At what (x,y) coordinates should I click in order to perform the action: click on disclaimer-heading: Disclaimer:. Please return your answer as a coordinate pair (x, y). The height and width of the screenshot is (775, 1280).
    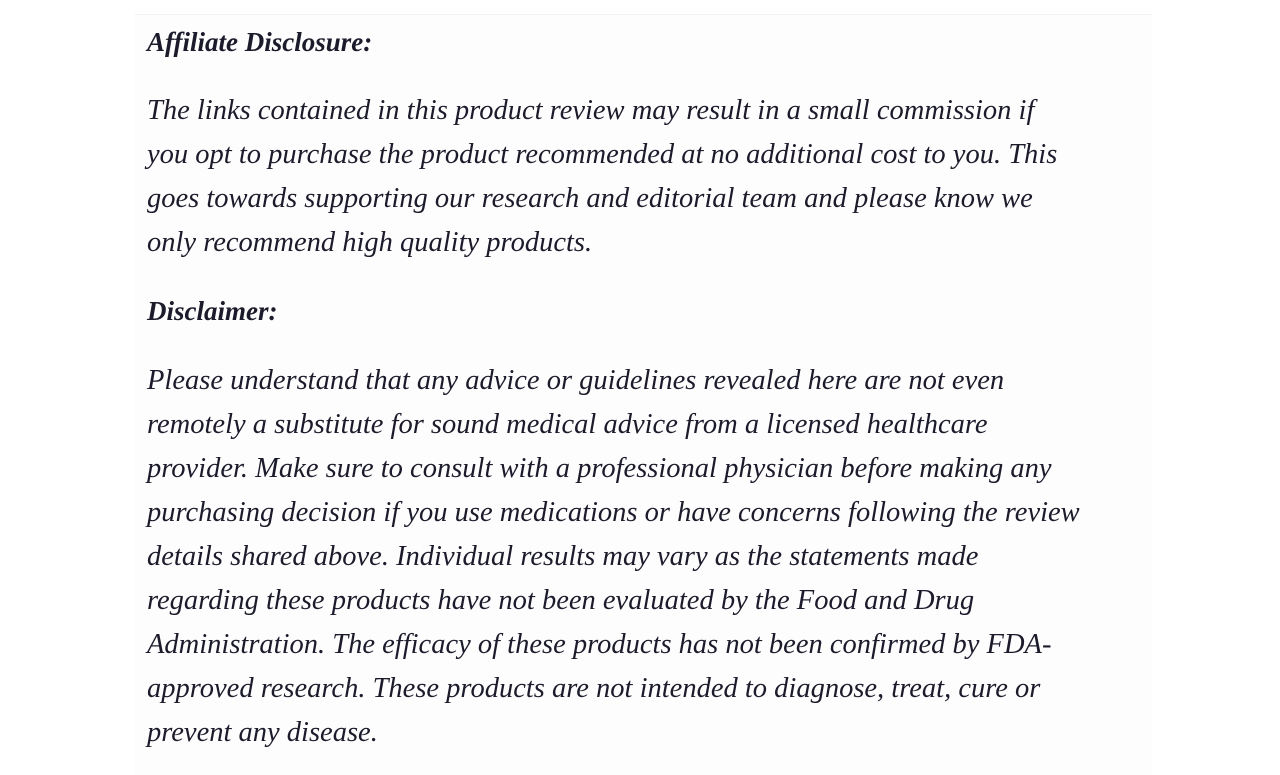
    Looking at the image, I should click on (212, 311).